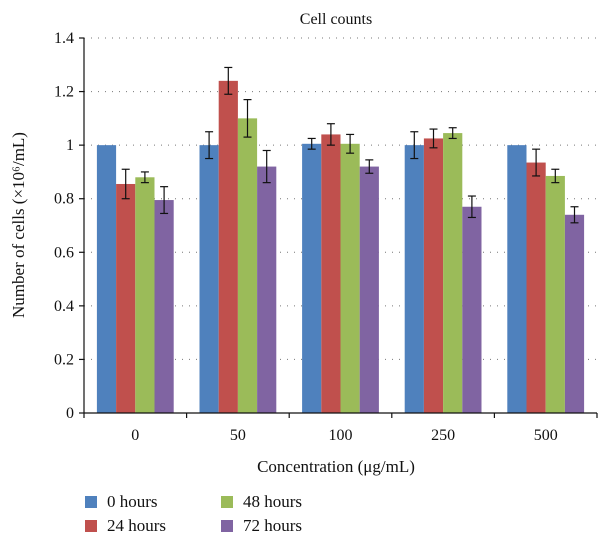 Image resolution: width=602 pixels, height=548 pixels. Describe the element at coordinates (64, 359) in the screenshot. I see `y-tick-label: 0.2` at that location.